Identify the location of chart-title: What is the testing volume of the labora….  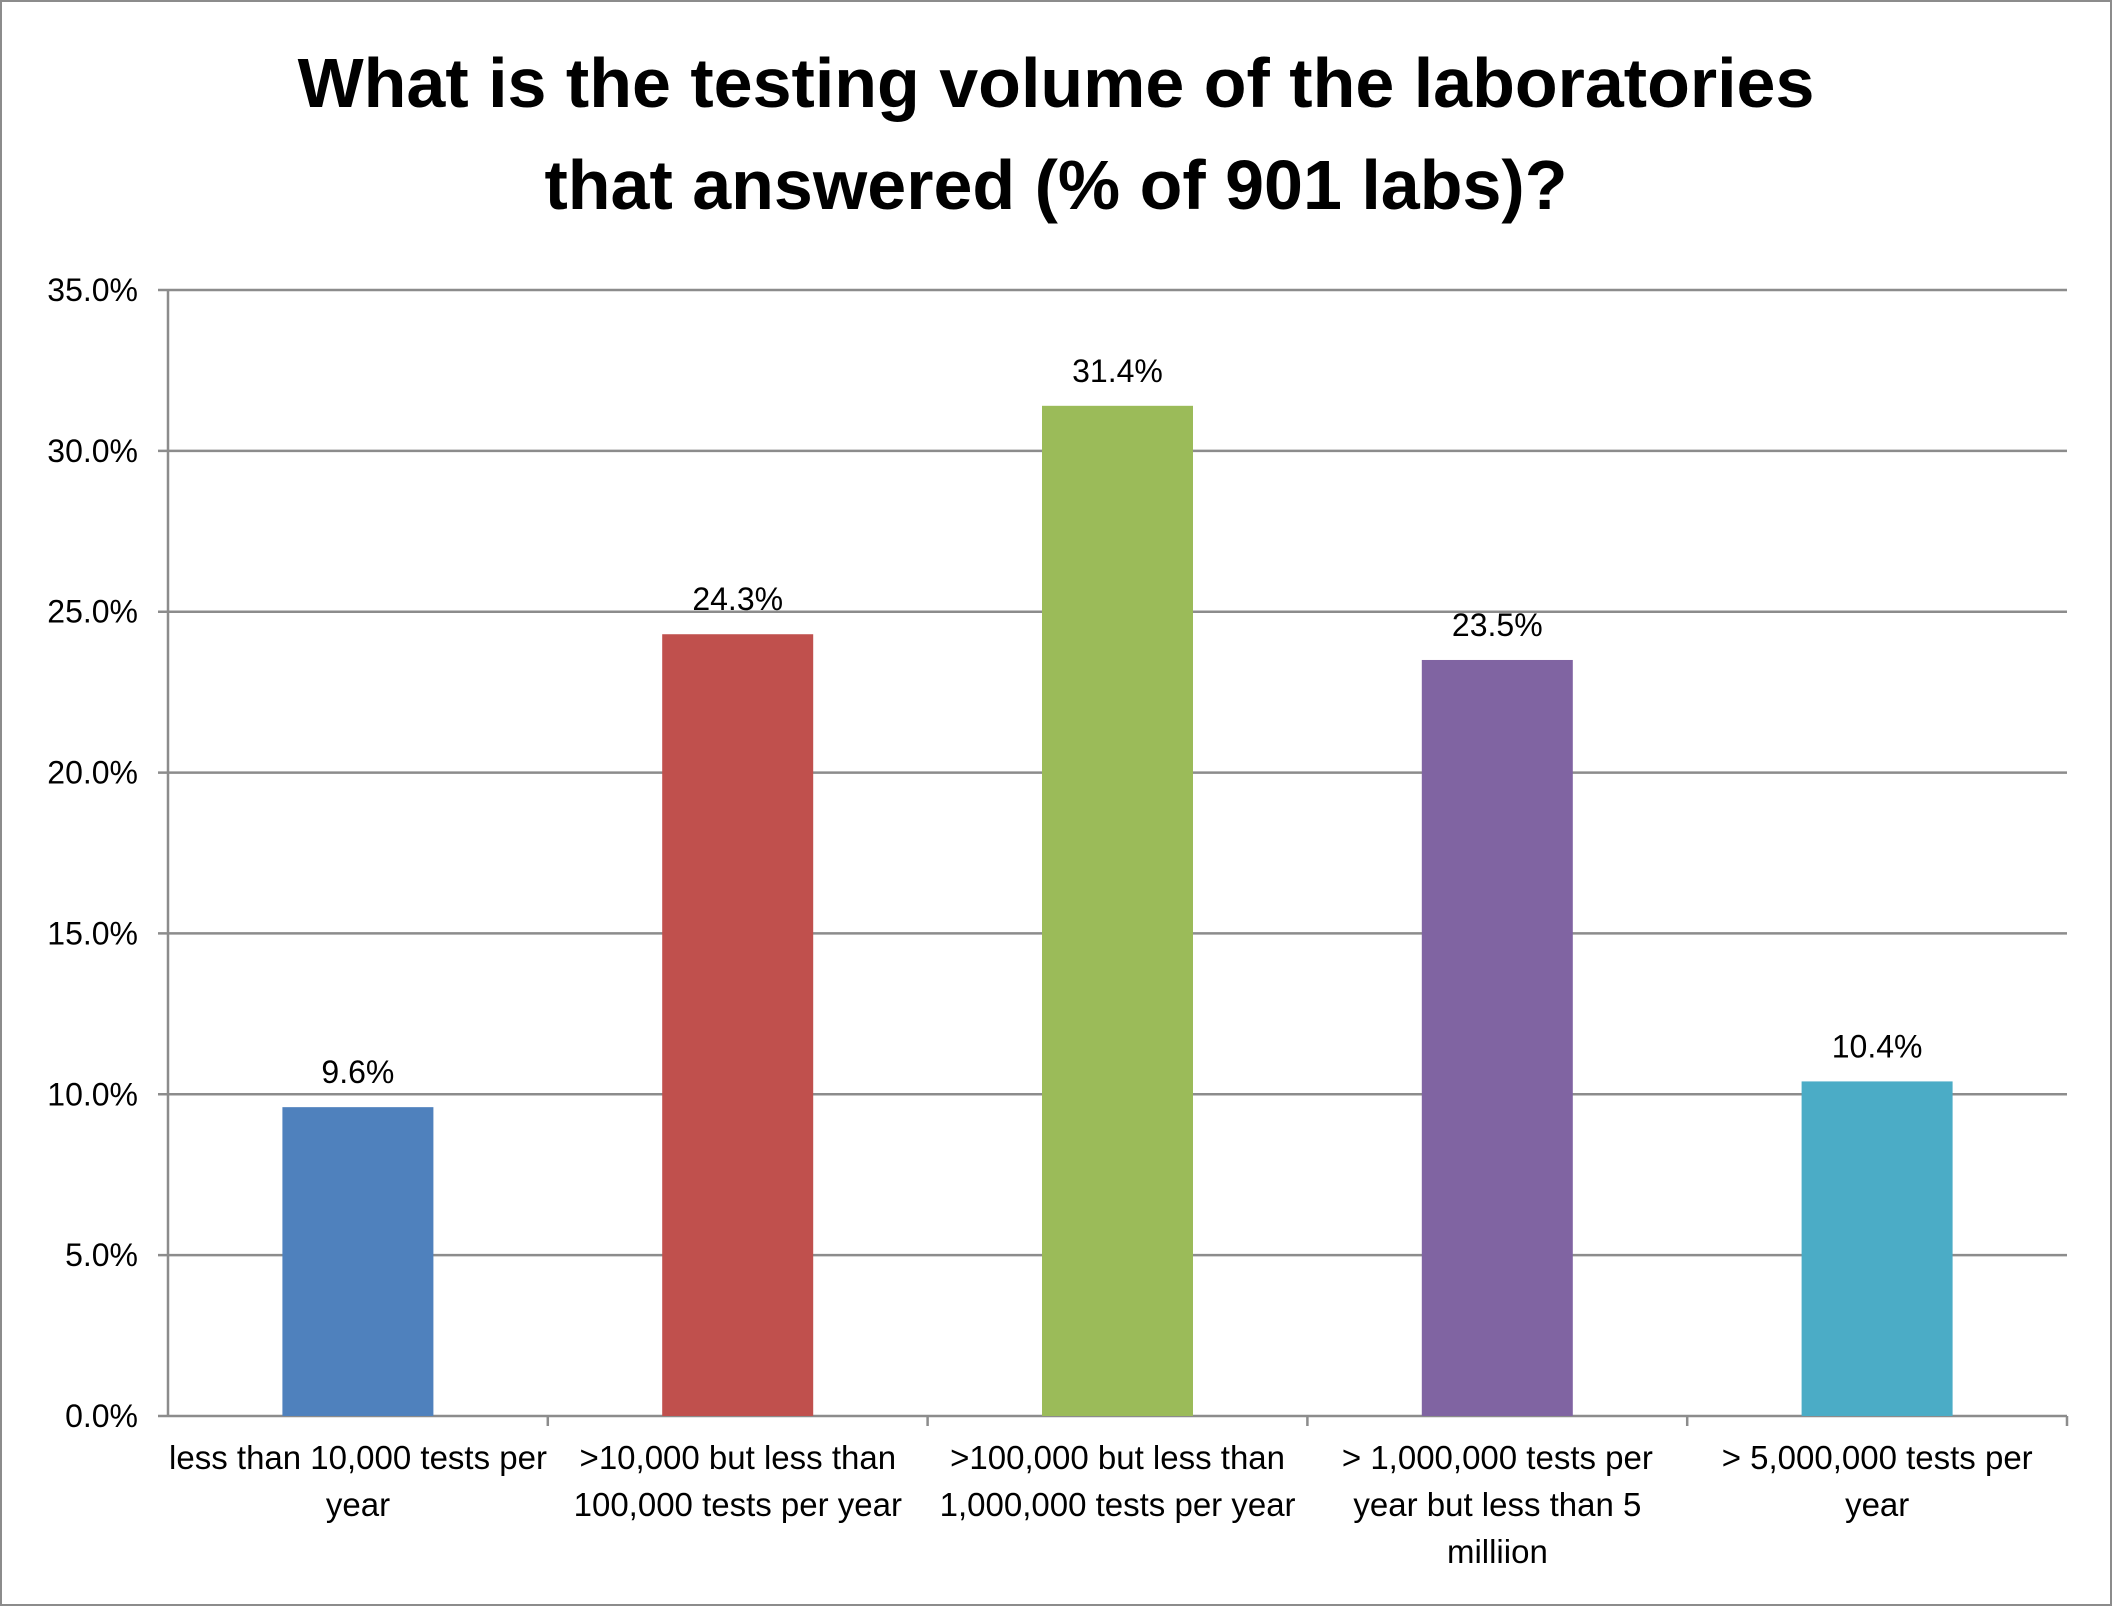
(1056, 134).